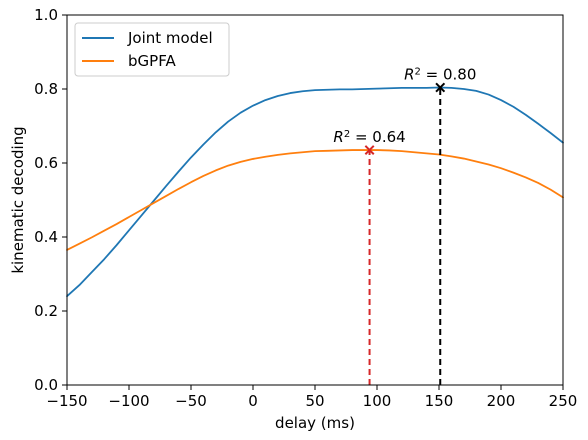 The width and height of the screenshot is (588, 440). I want to click on x-tick-group: −150 −100 −50 0 50 100 150 200 250, so click(311, 397).